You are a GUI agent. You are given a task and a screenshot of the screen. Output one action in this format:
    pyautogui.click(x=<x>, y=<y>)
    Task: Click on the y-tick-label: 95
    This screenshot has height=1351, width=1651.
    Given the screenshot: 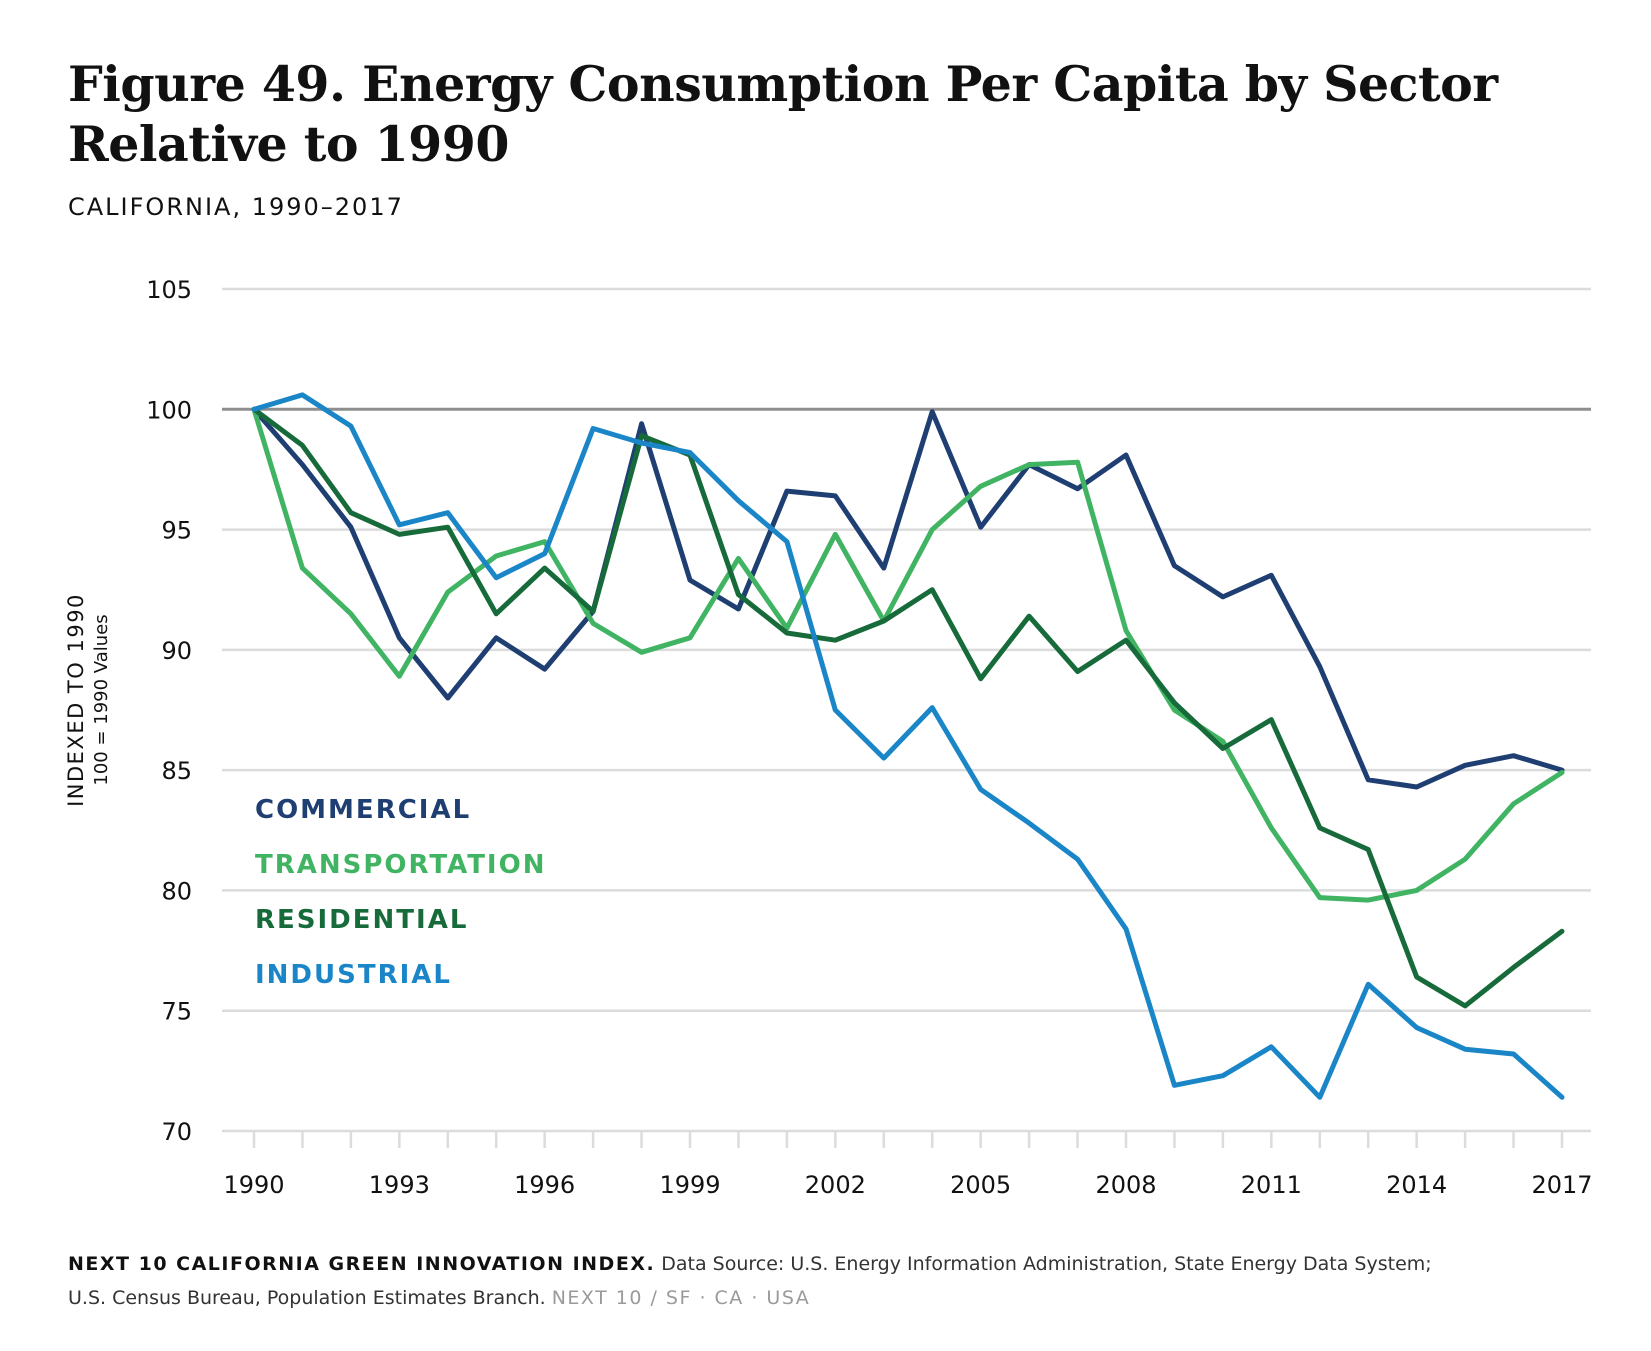 What is the action you would take?
    pyautogui.click(x=176, y=531)
    